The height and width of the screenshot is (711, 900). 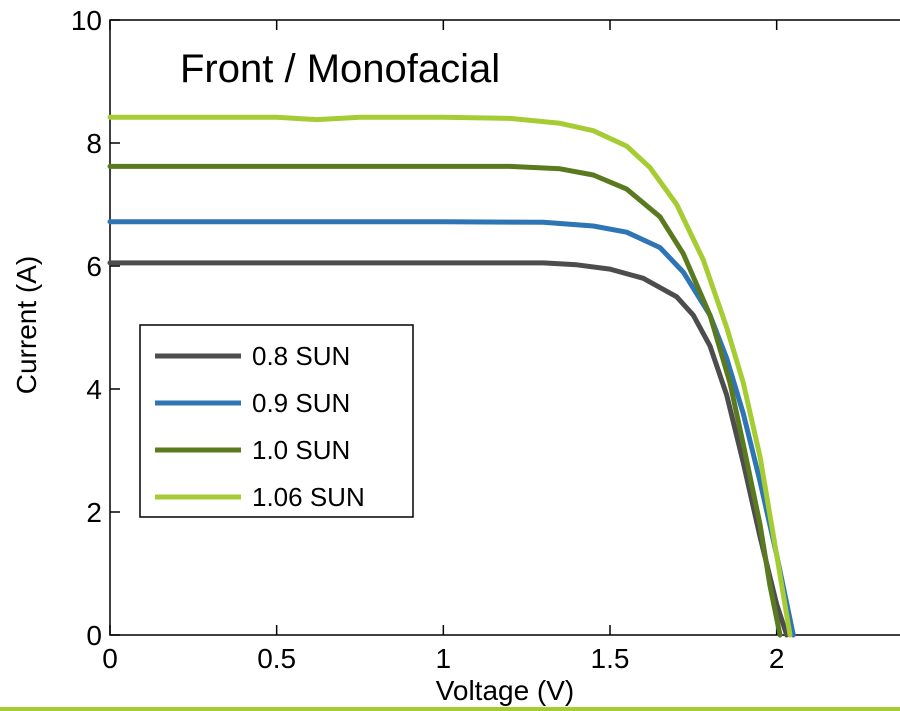 I want to click on x-tick-label: 1, so click(x=444, y=658).